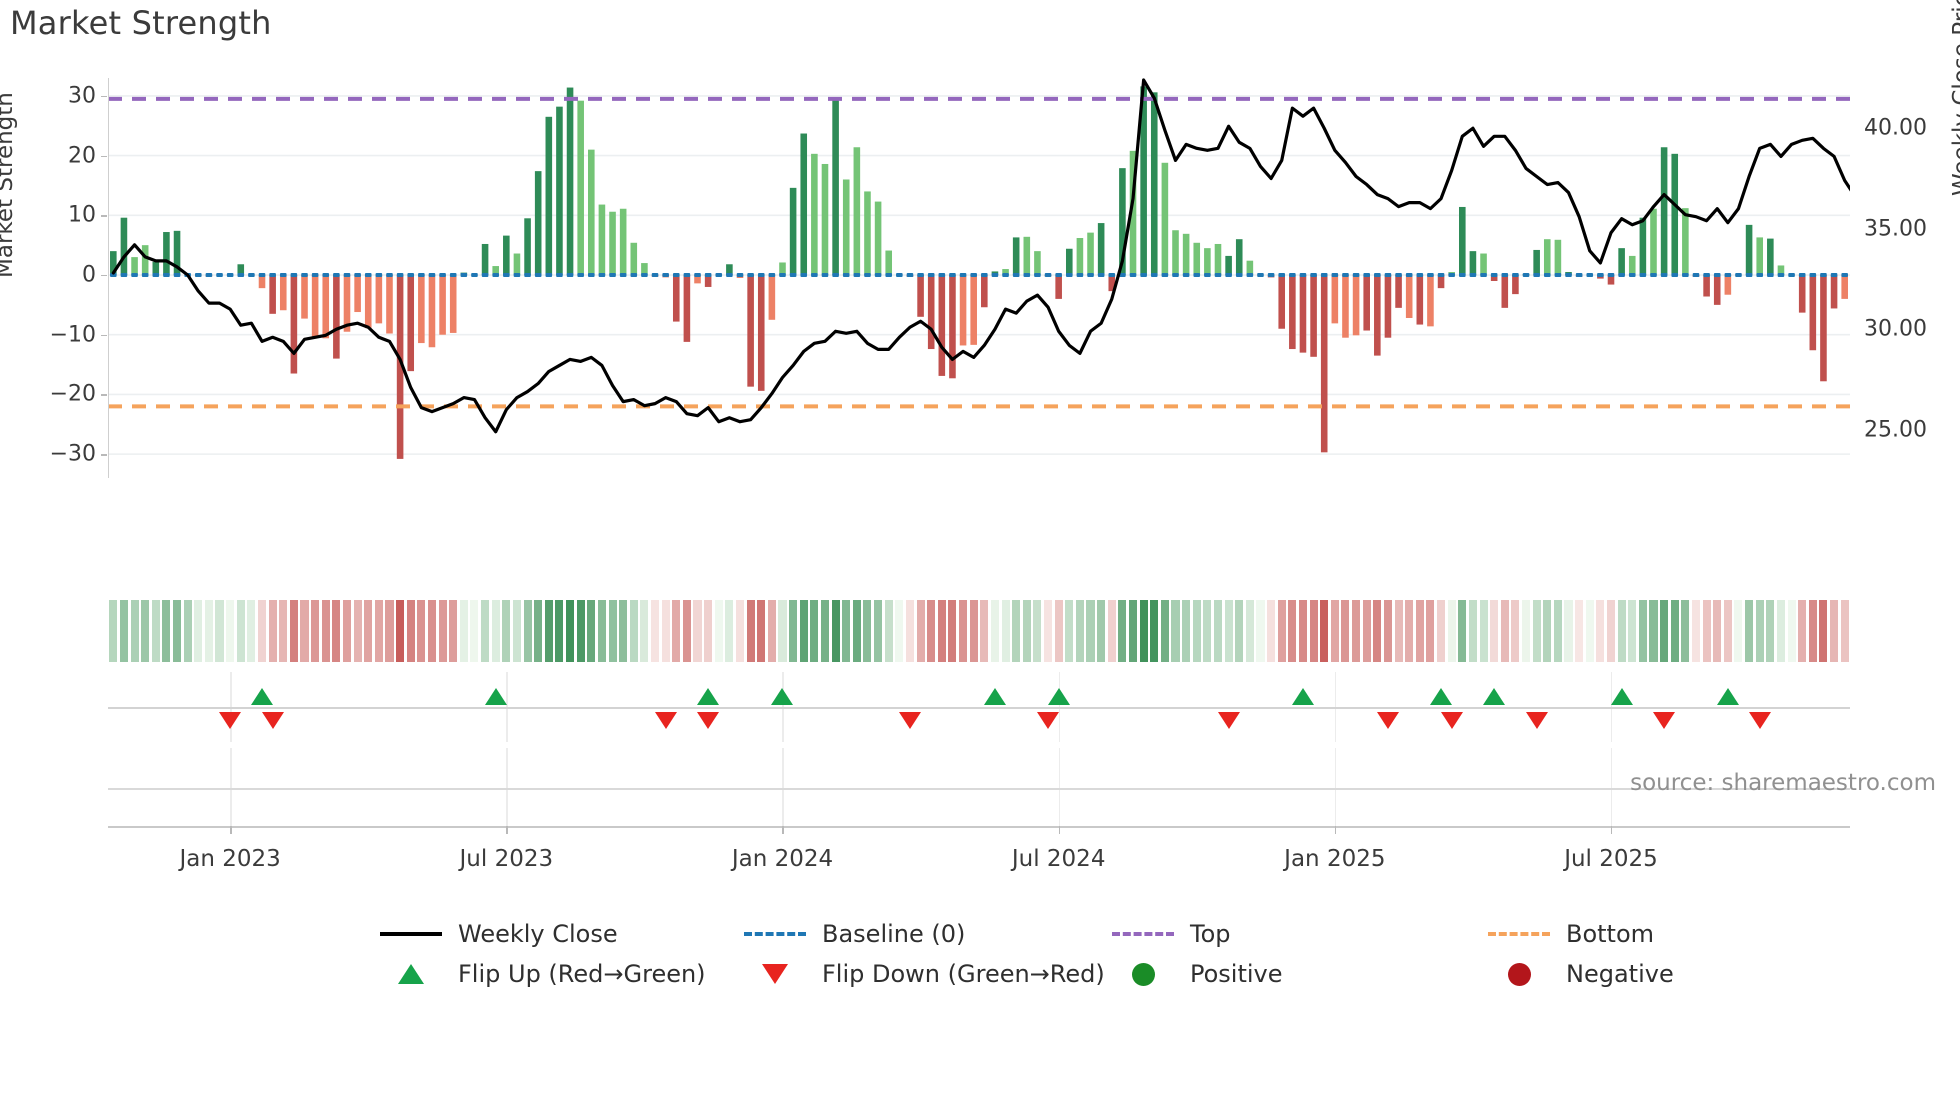  What do you see at coordinates (1580, 974) in the screenshot?
I see `legend-item: Negative` at bounding box center [1580, 974].